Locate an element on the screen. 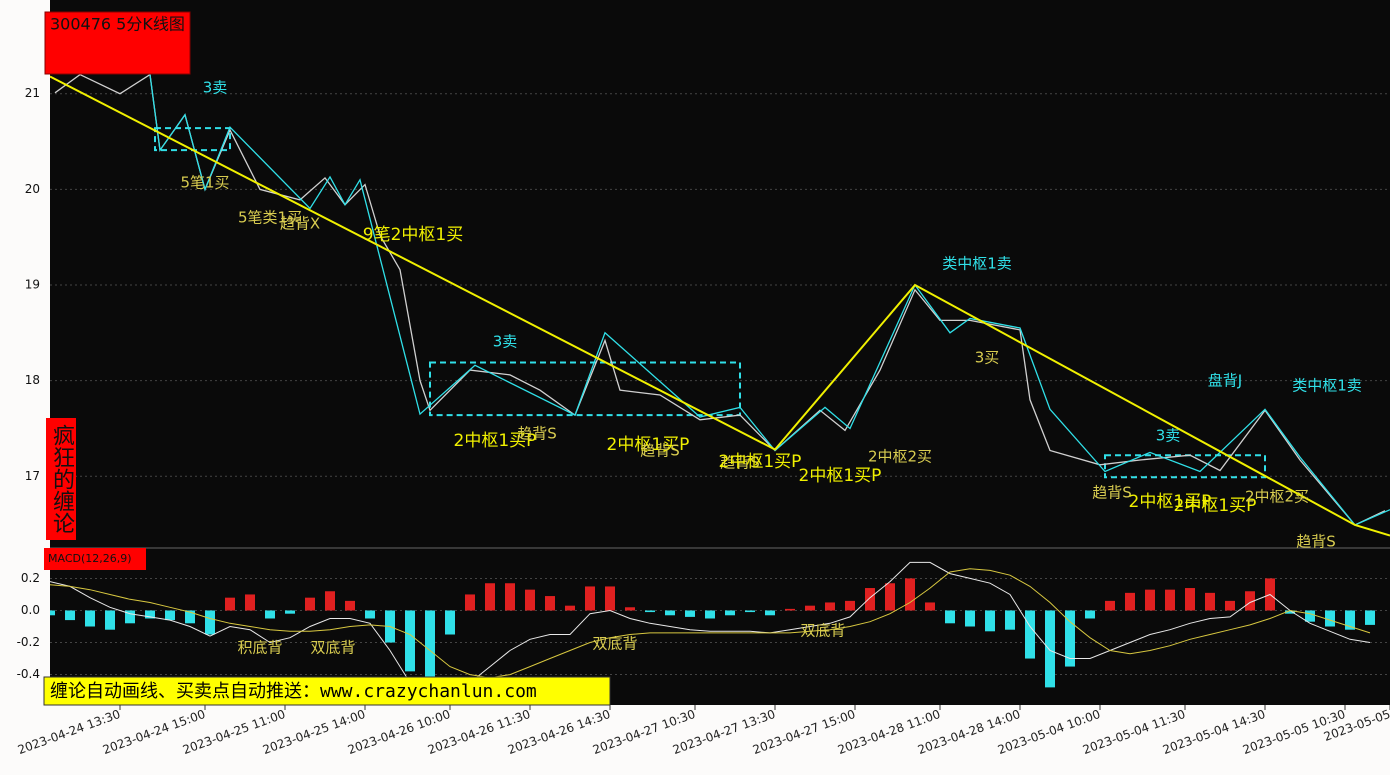 The width and height of the screenshot is (1390, 775). annotation: 9笔2中枢1买 is located at coordinates (413, 235).